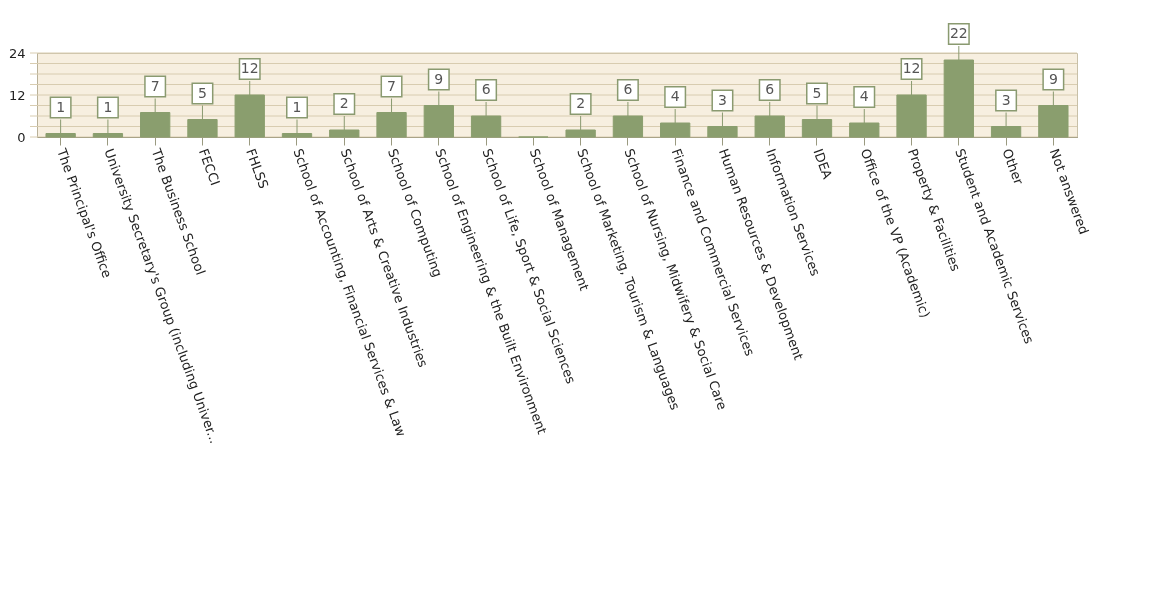  Describe the element at coordinates (21, 137) in the screenshot. I see `y-tick-label: 0` at that location.